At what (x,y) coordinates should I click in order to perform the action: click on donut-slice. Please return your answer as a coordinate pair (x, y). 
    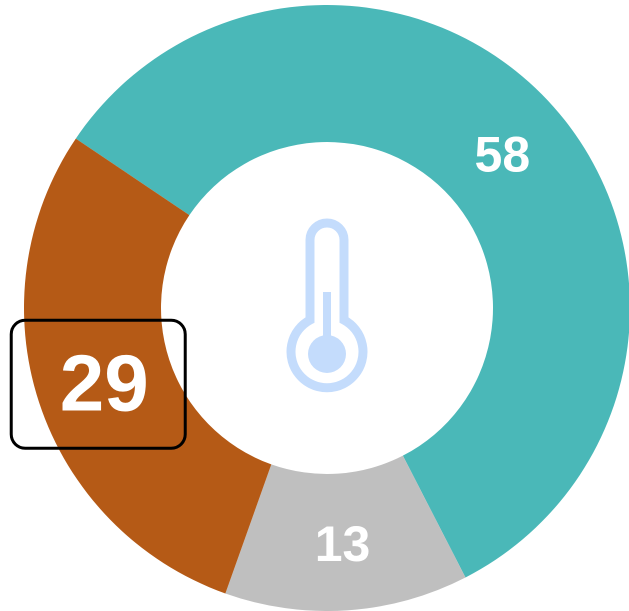
    Looking at the image, I should click on (345, 533).